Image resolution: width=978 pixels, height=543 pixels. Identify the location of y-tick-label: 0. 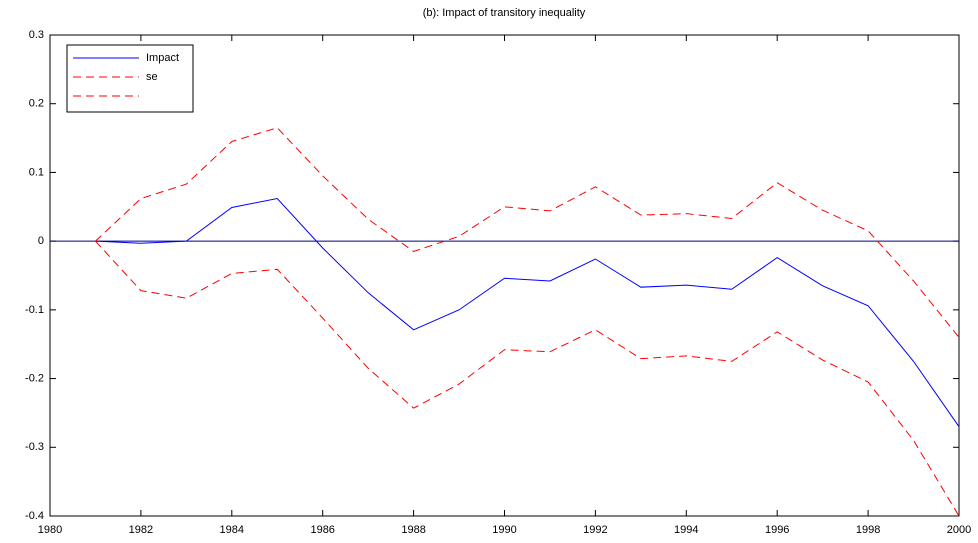
(41, 241).